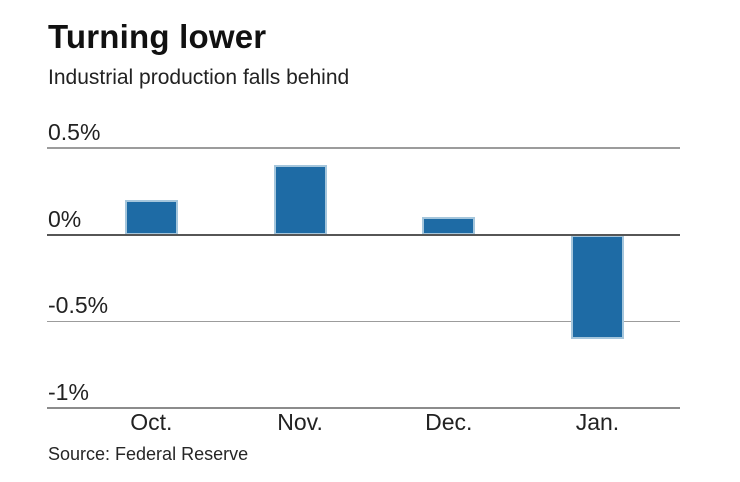  I want to click on x-tick-label-oct: Oct., so click(151, 422).